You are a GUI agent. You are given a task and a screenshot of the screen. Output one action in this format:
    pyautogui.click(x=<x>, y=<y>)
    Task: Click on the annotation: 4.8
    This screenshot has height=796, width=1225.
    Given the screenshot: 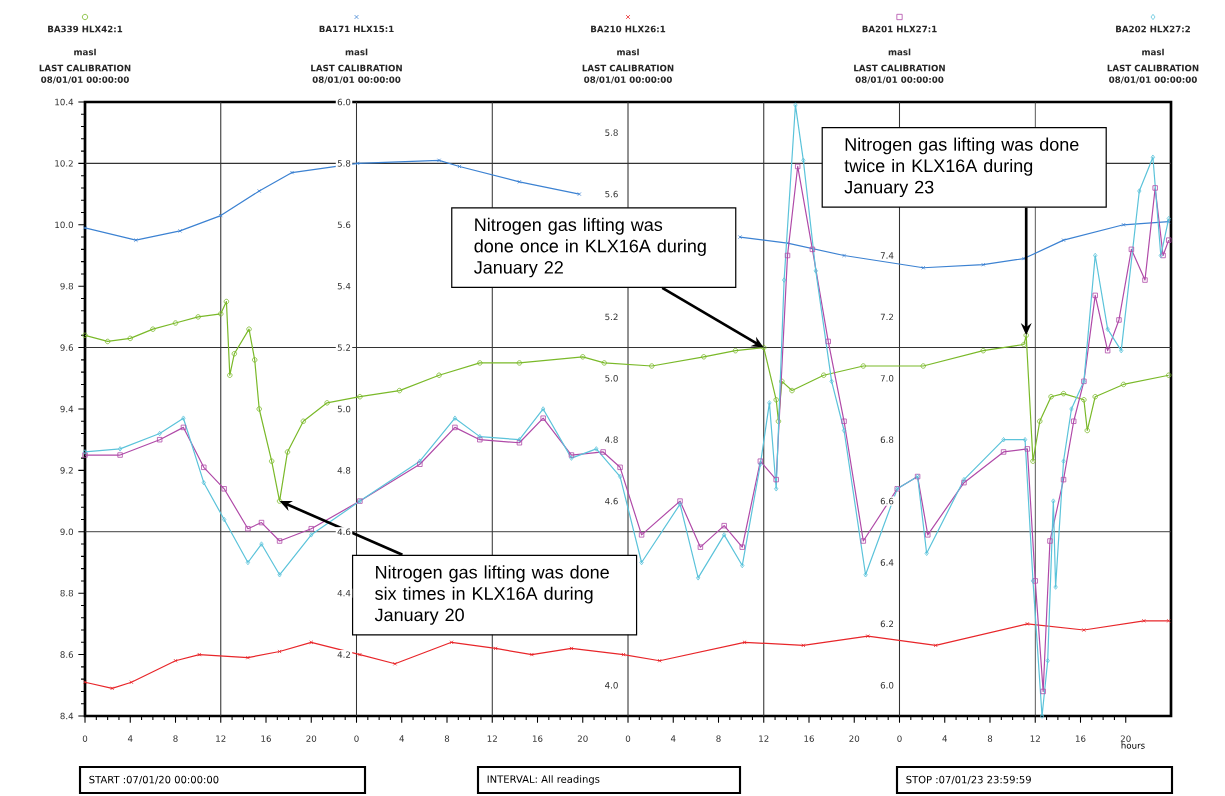 What is the action you would take?
    pyautogui.click(x=611, y=439)
    